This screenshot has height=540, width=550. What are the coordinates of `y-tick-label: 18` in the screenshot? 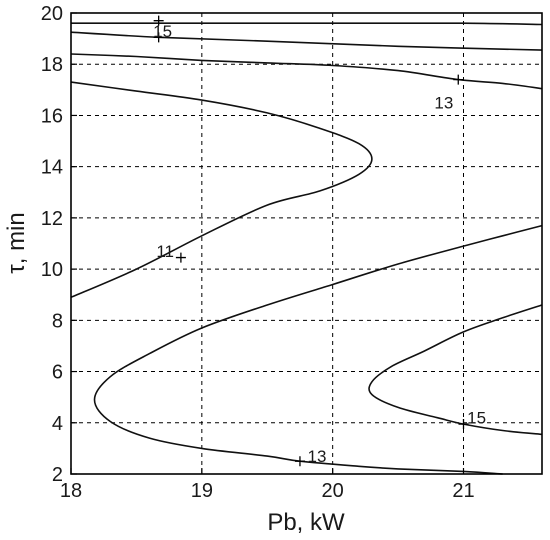 It's located at (52, 65).